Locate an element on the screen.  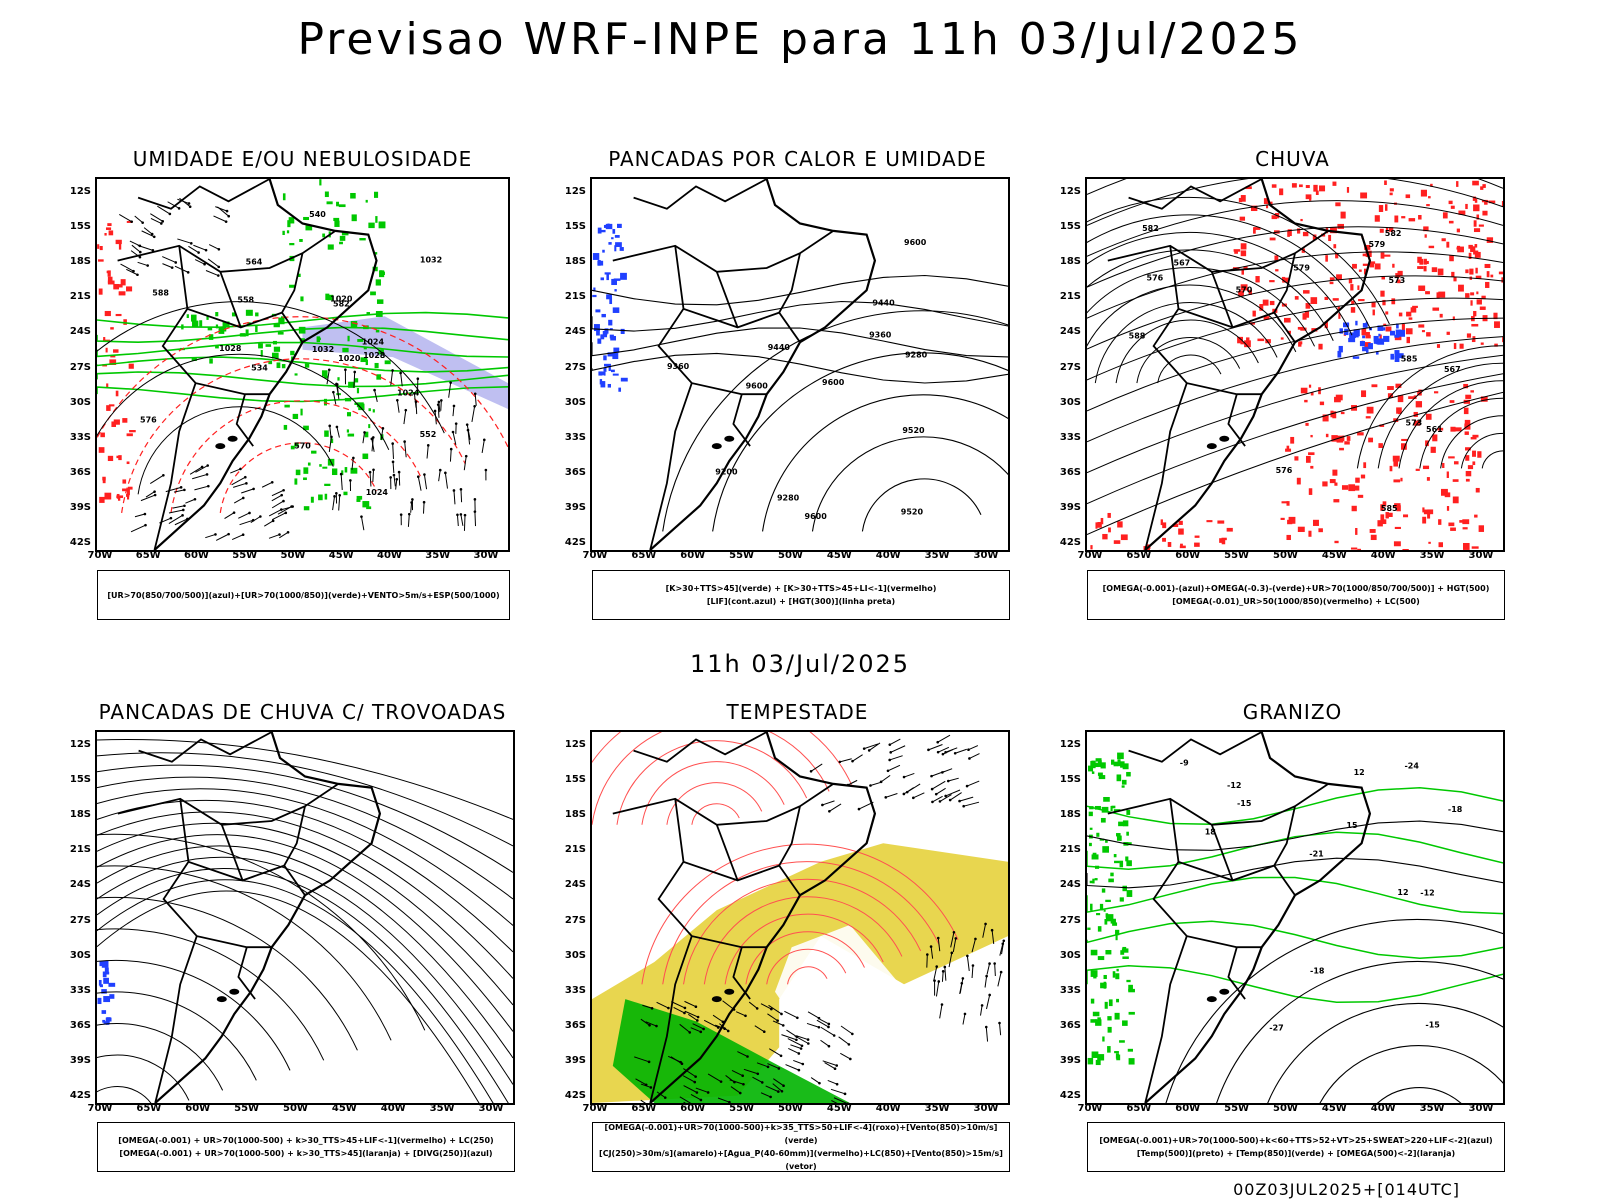
contour-label: 564 is located at coordinates (254, 262).